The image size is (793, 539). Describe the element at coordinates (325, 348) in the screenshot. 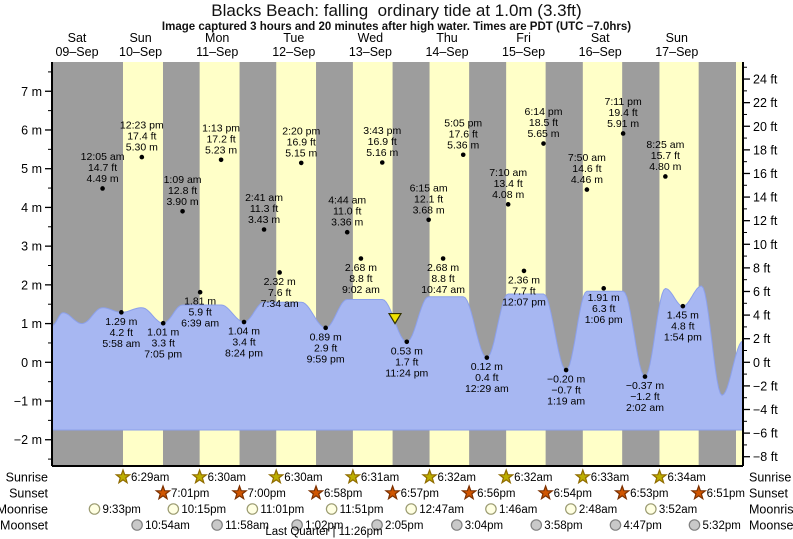

I see `low-tide-annotation: 2.9 ft` at that location.